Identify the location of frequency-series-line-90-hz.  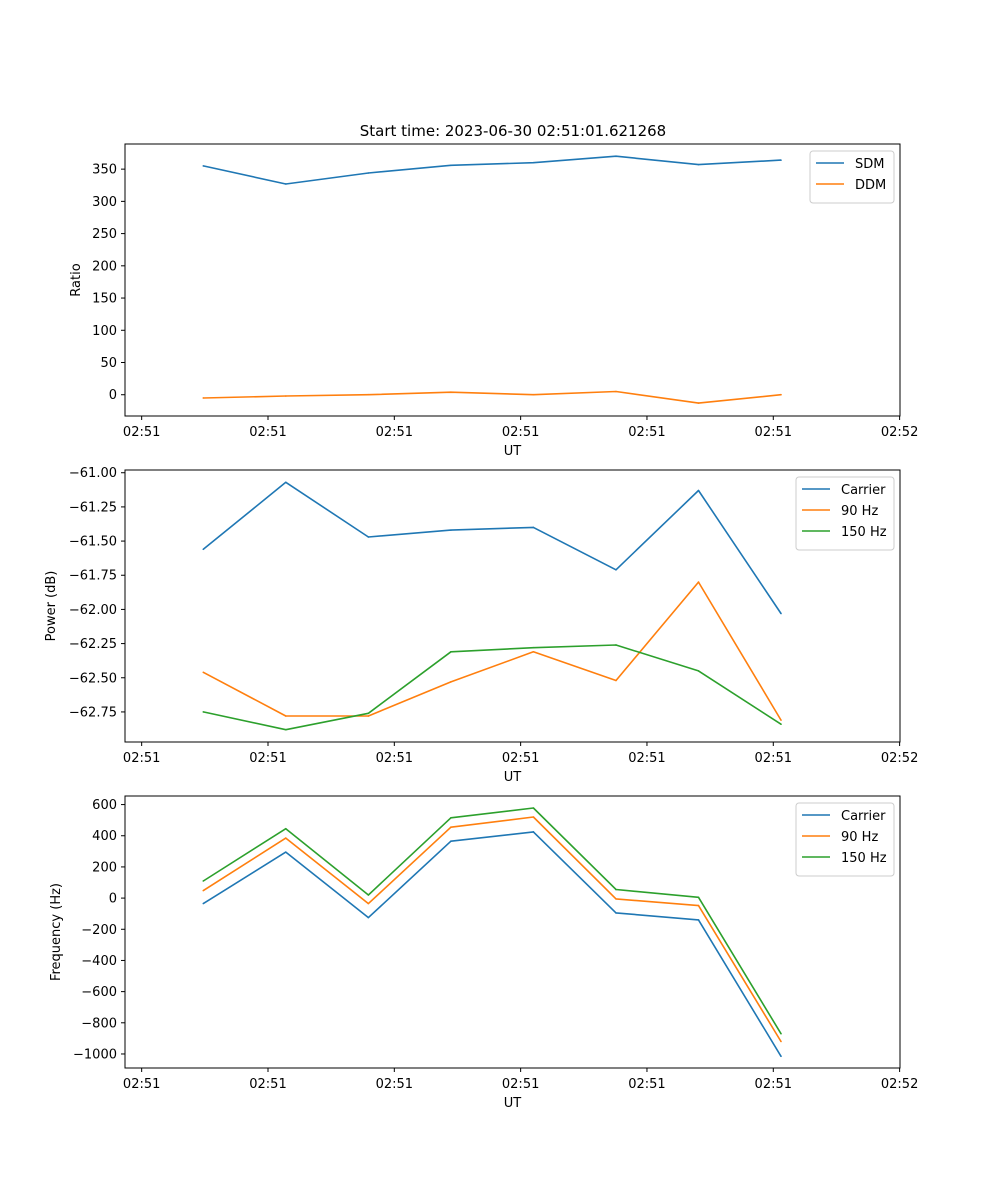
(492, 929).